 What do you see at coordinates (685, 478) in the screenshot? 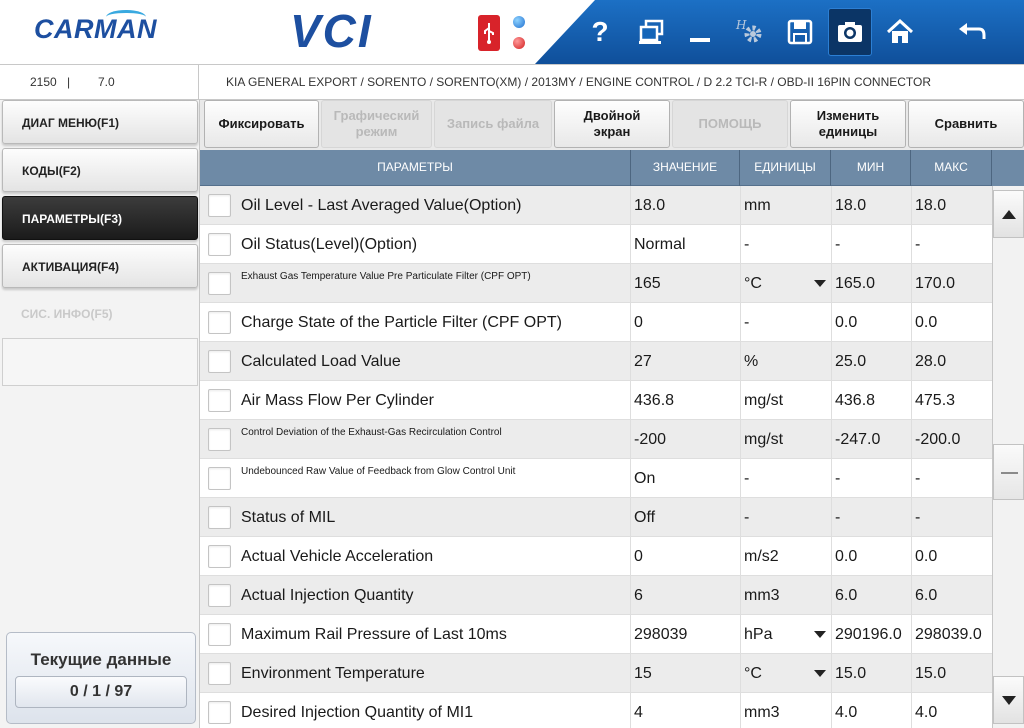
I see `parameter-value: On` at bounding box center [685, 478].